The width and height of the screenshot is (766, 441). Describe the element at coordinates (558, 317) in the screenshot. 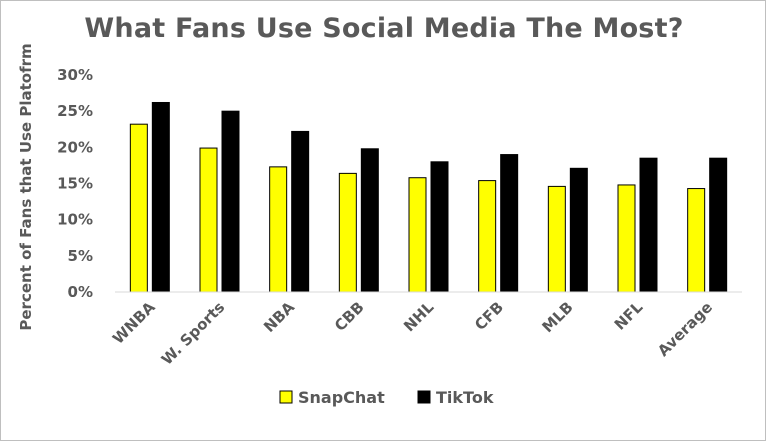

I see `x-category-label: MLB` at that location.